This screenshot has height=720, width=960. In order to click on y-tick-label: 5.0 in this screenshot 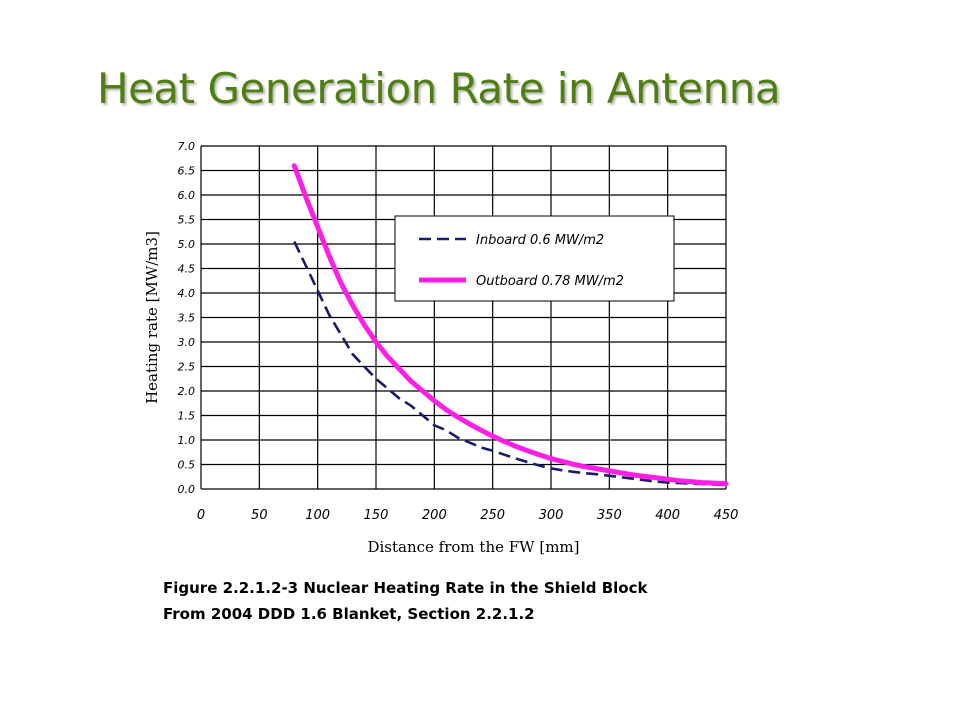, I will do `click(187, 244)`.